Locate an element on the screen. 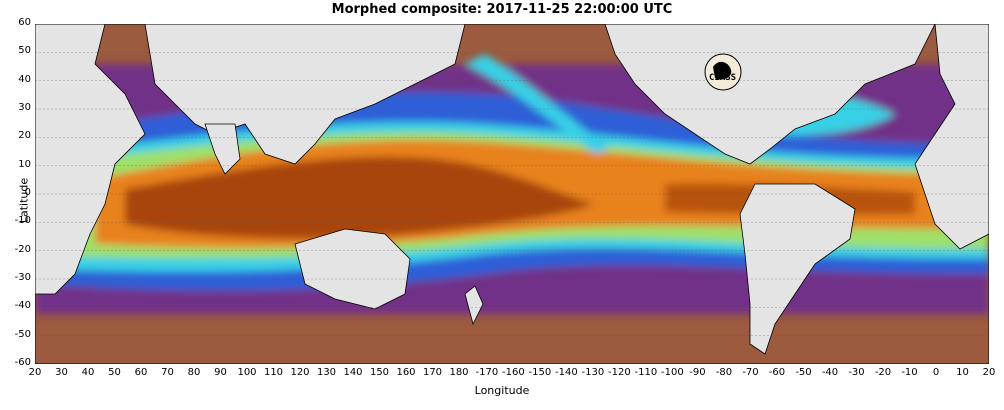 The image size is (1004, 410). x-tick-label: 130 is located at coordinates (326, 372).